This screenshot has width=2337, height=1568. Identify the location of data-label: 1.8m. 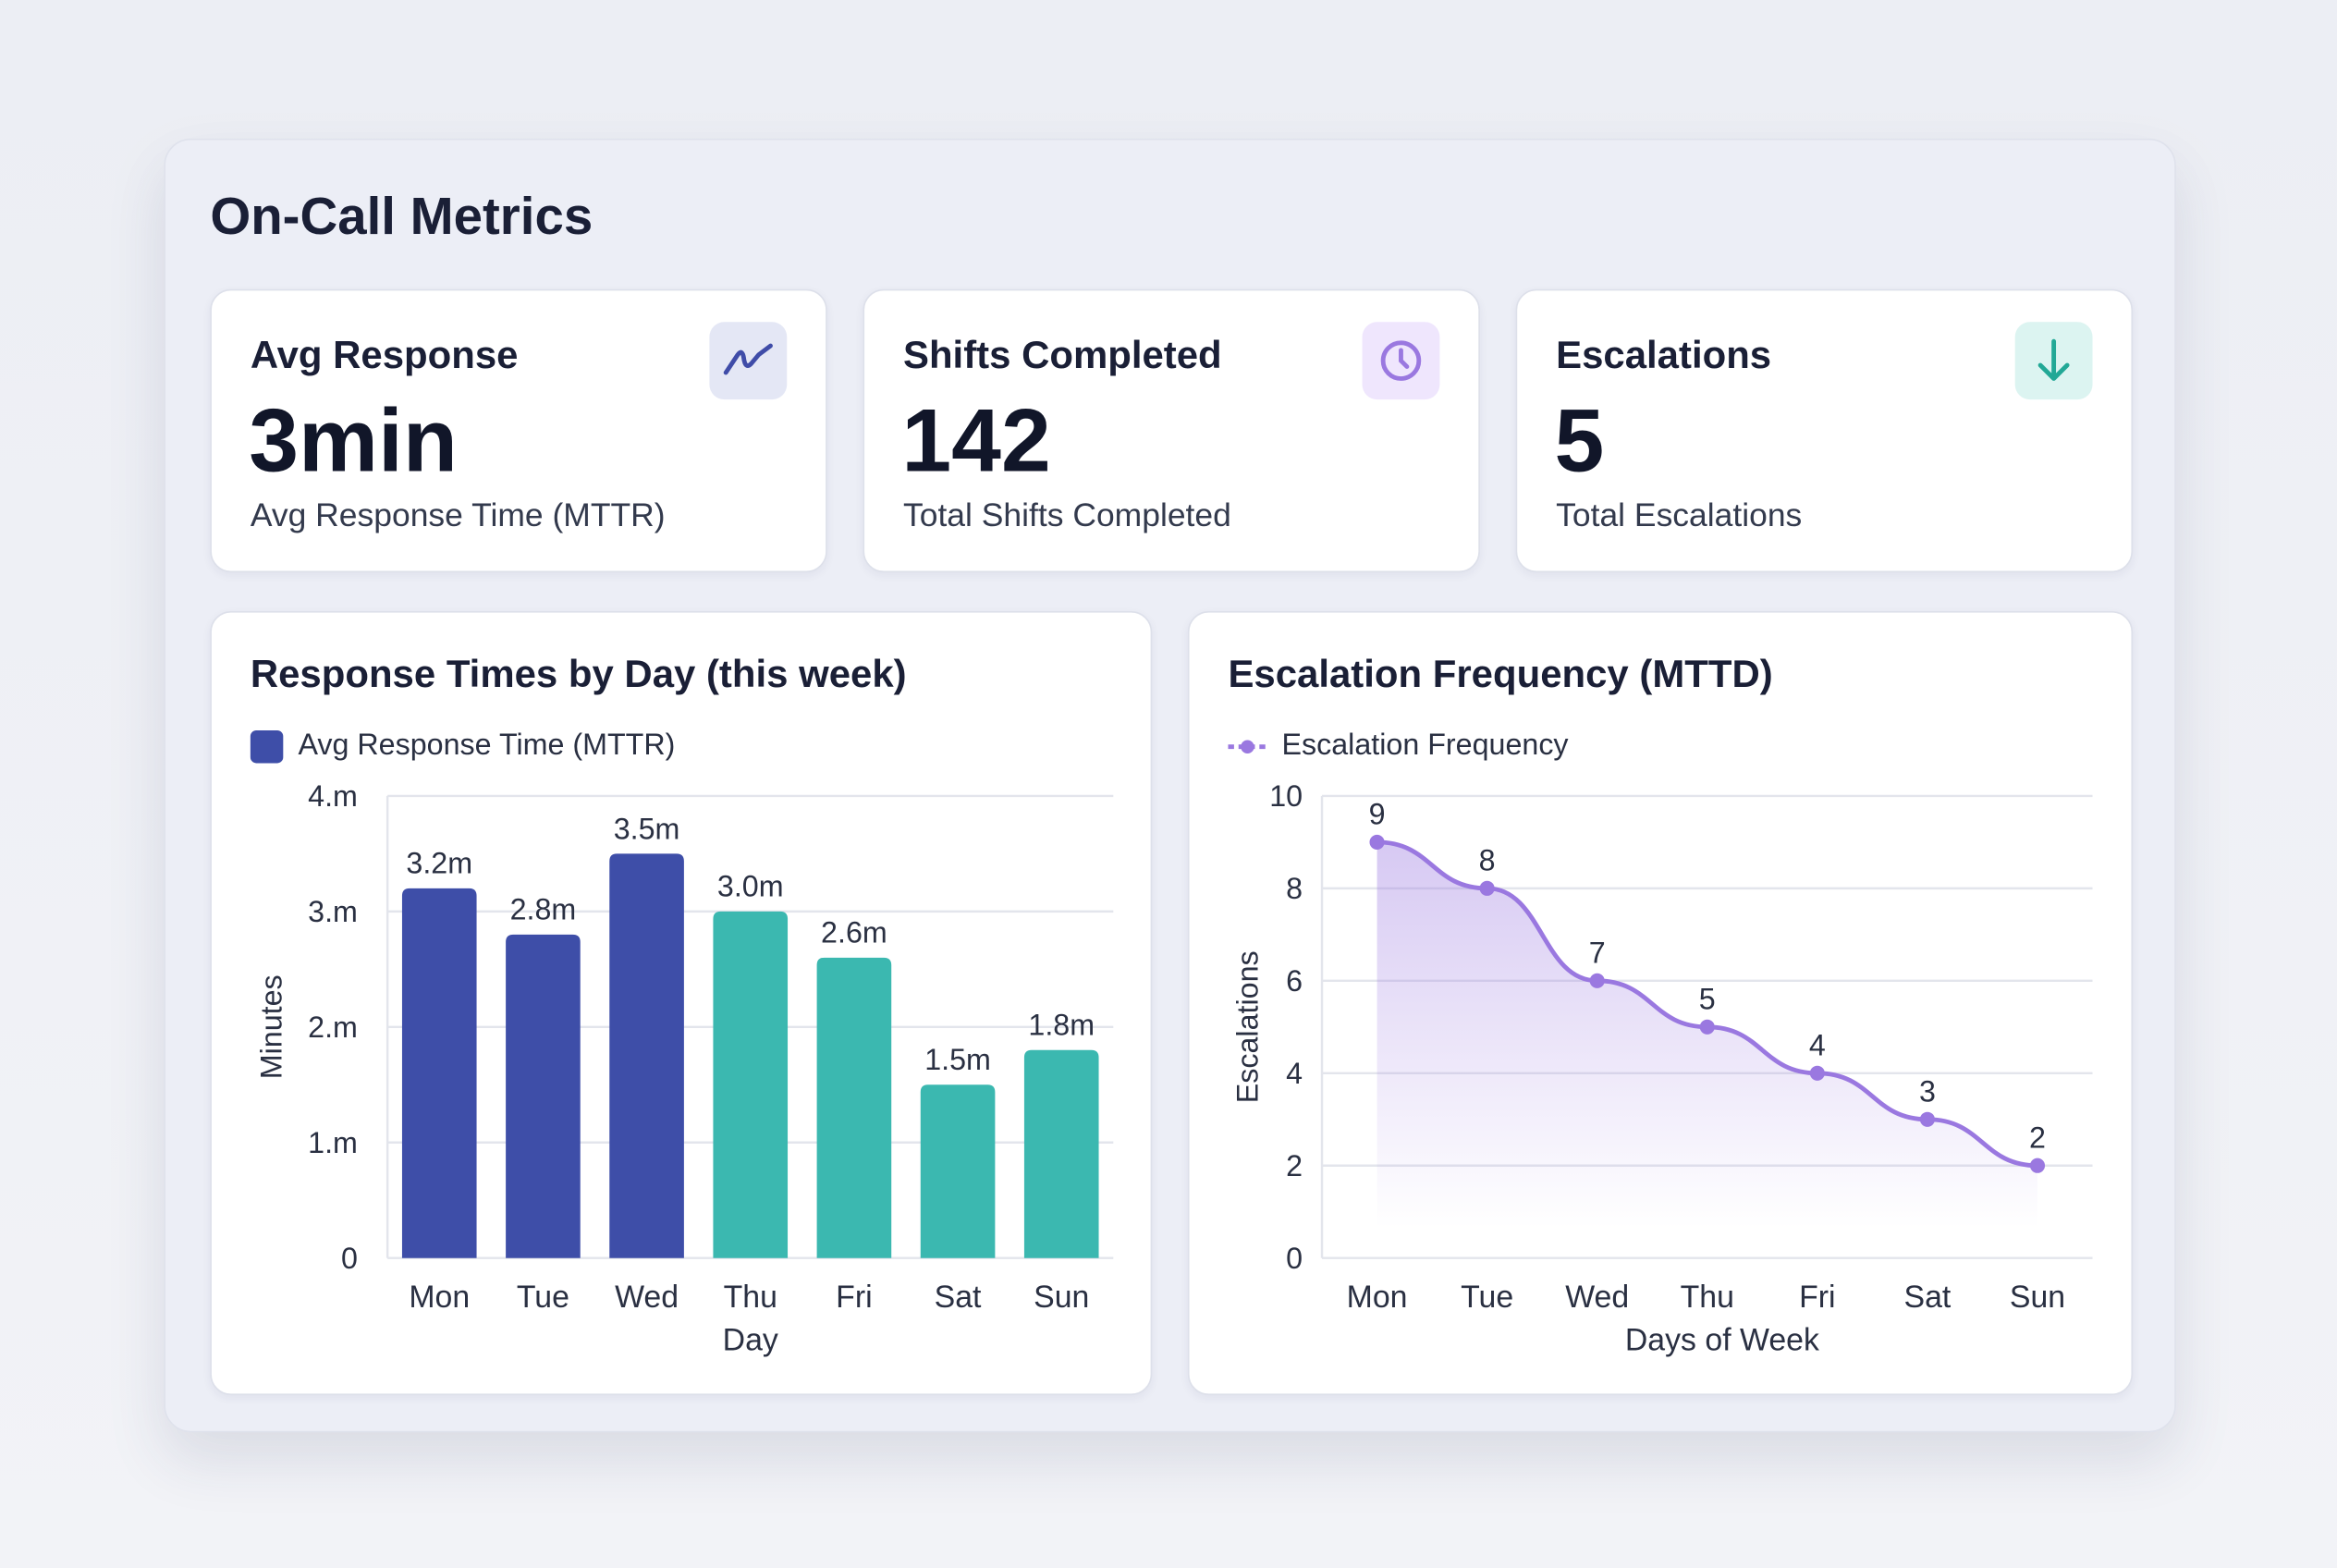
(1061, 1025).